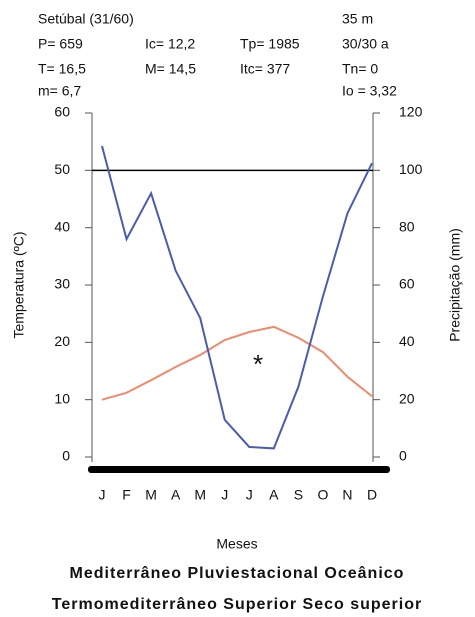 This screenshot has height=617, width=475. What do you see at coordinates (126, 495) in the screenshot?
I see `x-tick-label: F` at bounding box center [126, 495].